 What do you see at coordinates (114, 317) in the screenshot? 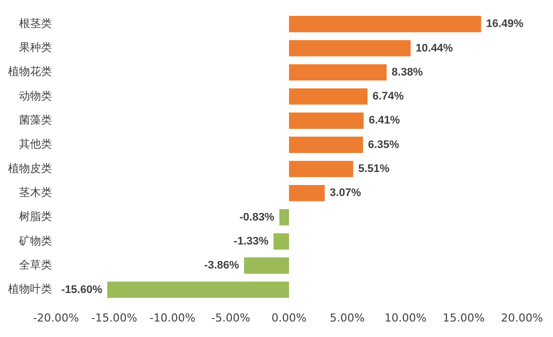
I see `x-tick-label: -15.00%` at bounding box center [114, 317].